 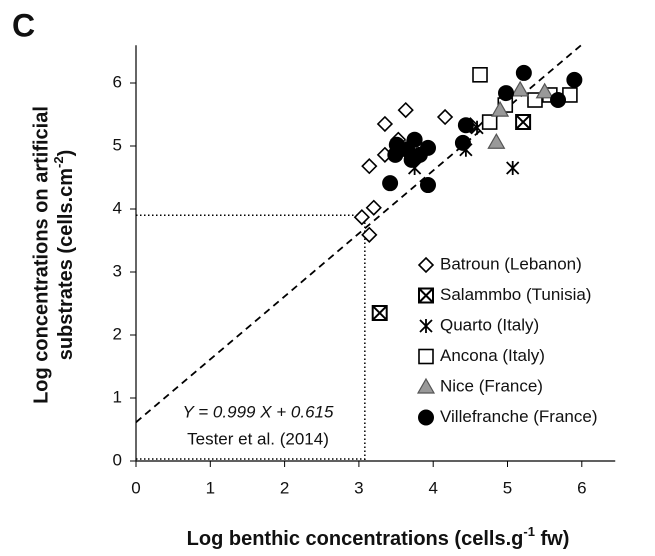 I want to click on y-tick-label: 3, so click(x=117, y=270).